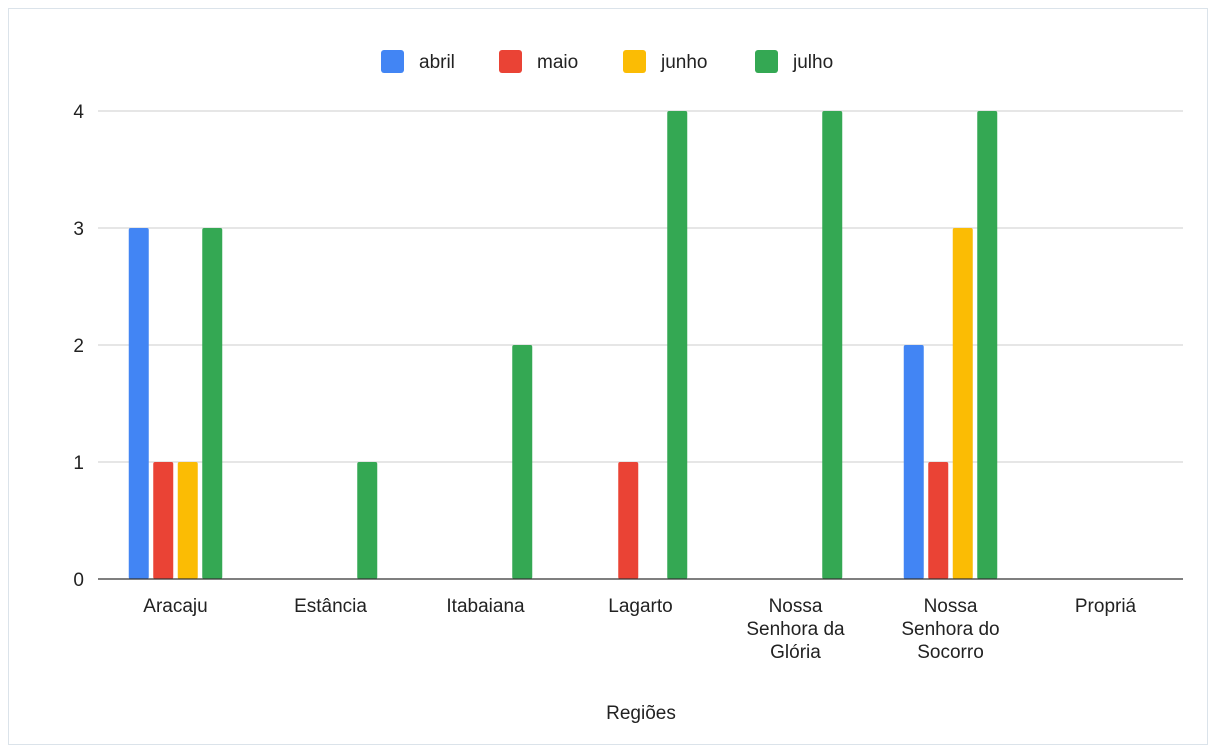 The width and height of the screenshot is (1217, 753). What do you see at coordinates (330, 606) in the screenshot?
I see `x-tick-label: Estância` at bounding box center [330, 606].